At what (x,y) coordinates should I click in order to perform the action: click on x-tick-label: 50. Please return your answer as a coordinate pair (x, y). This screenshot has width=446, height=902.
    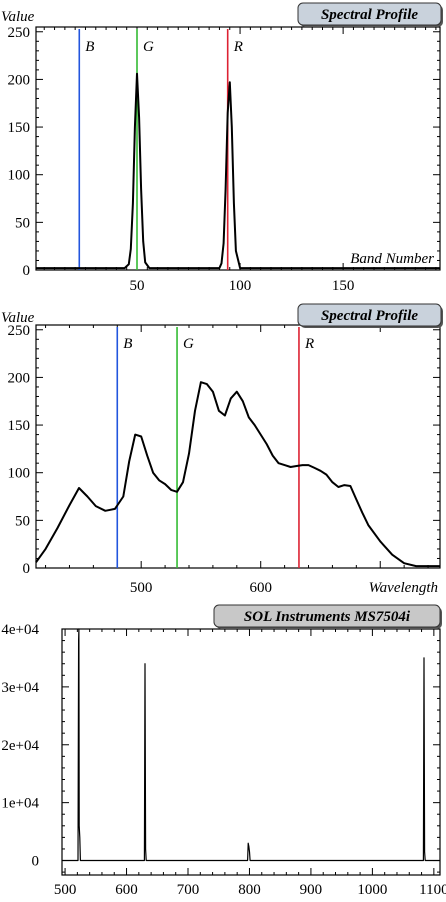
    Looking at the image, I should click on (137, 286).